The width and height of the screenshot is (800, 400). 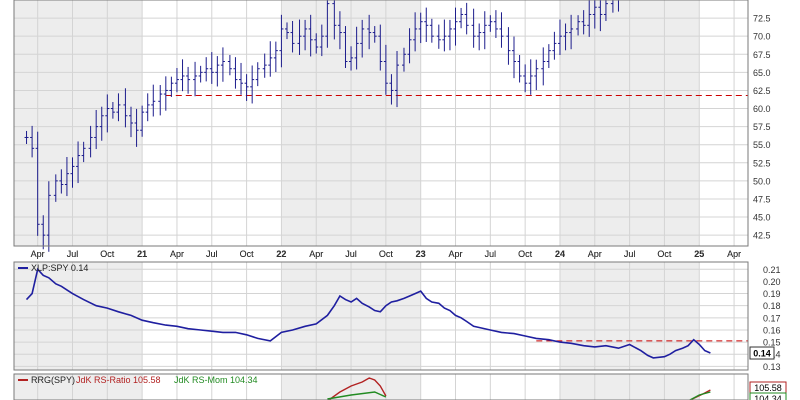 I want to click on price-y-tick-label: 42.5, so click(x=762, y=236).